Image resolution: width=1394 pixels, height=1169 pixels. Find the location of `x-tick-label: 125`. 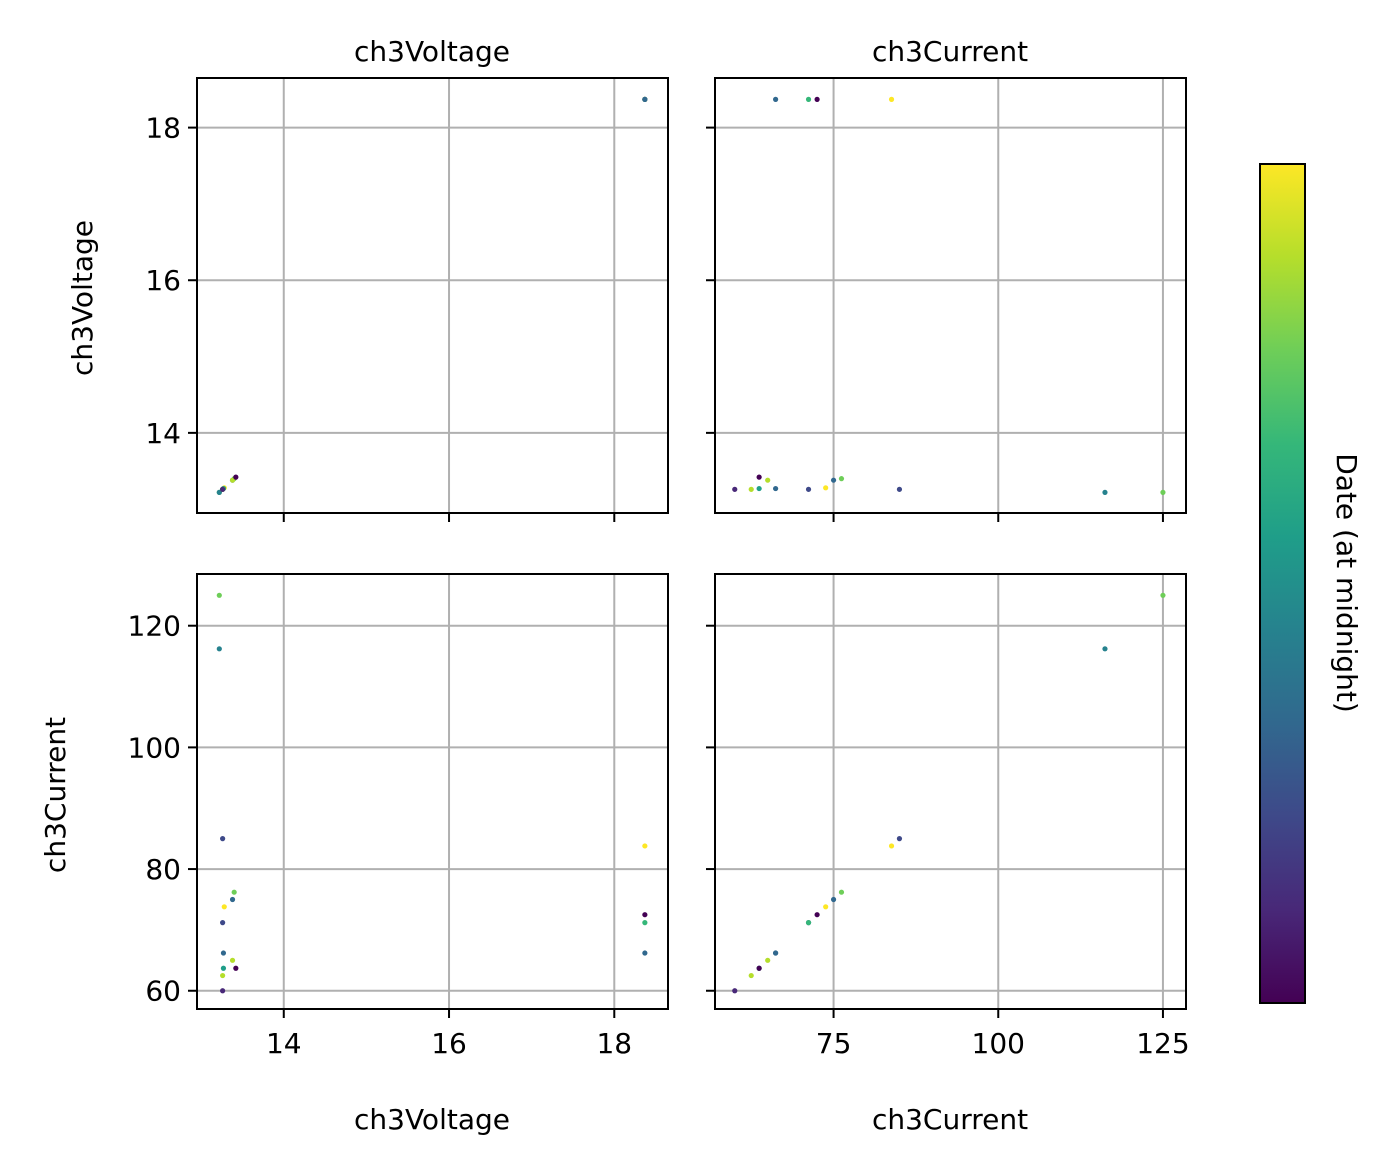

x-tick-label: 125 is located at coordinates (1162, 1043).